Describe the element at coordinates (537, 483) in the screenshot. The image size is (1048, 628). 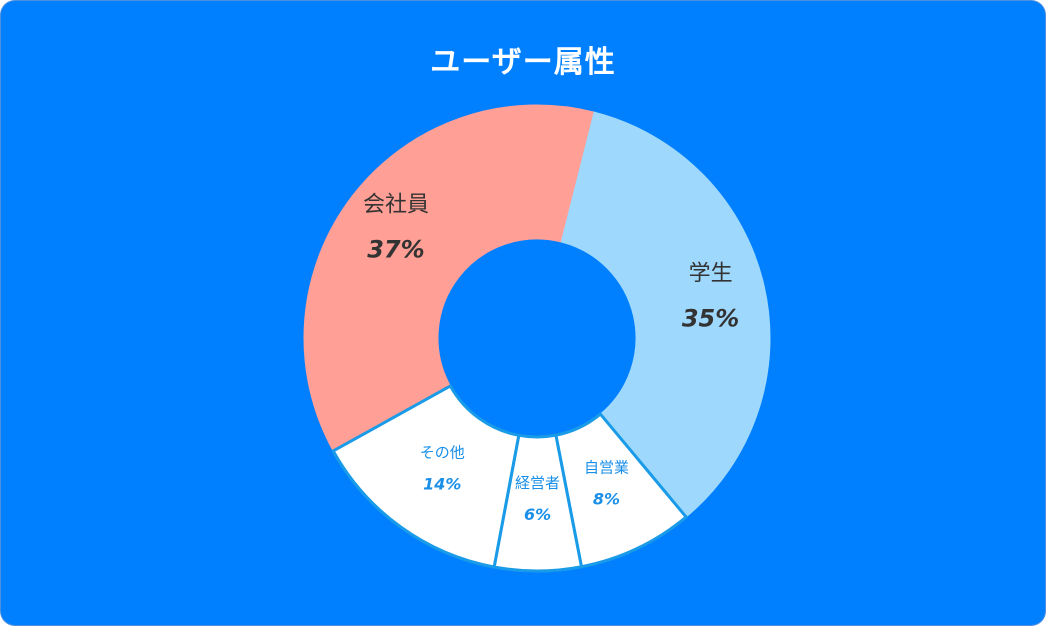
I see `slice-label-3: 経営者` at that location.